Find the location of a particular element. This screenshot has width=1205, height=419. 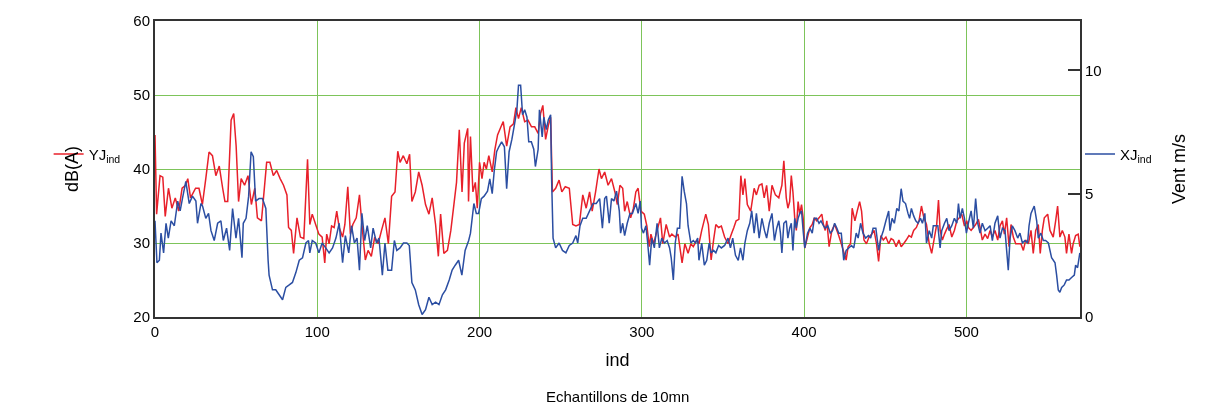

x-tick-label: 200 is located at coordinates (480, 331).